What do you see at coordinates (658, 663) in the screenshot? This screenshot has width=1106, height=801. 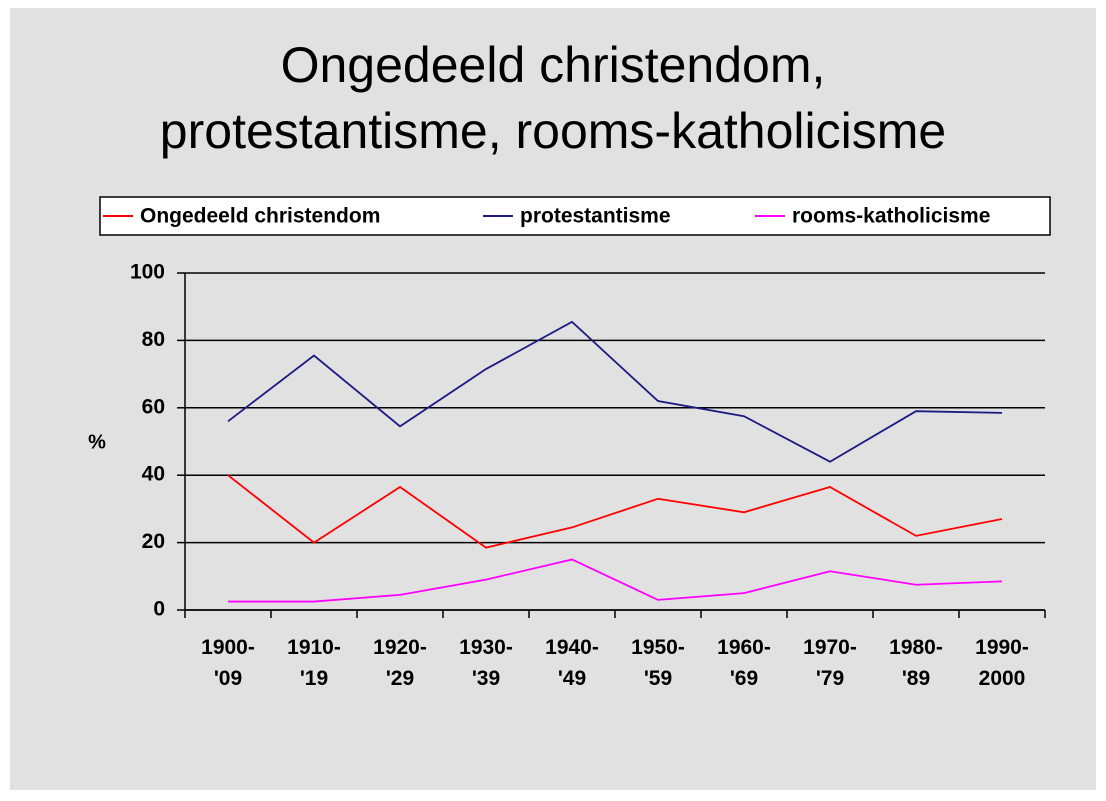 I see `x-tick-label: 1950- '59` at bounding box center [658, 663].